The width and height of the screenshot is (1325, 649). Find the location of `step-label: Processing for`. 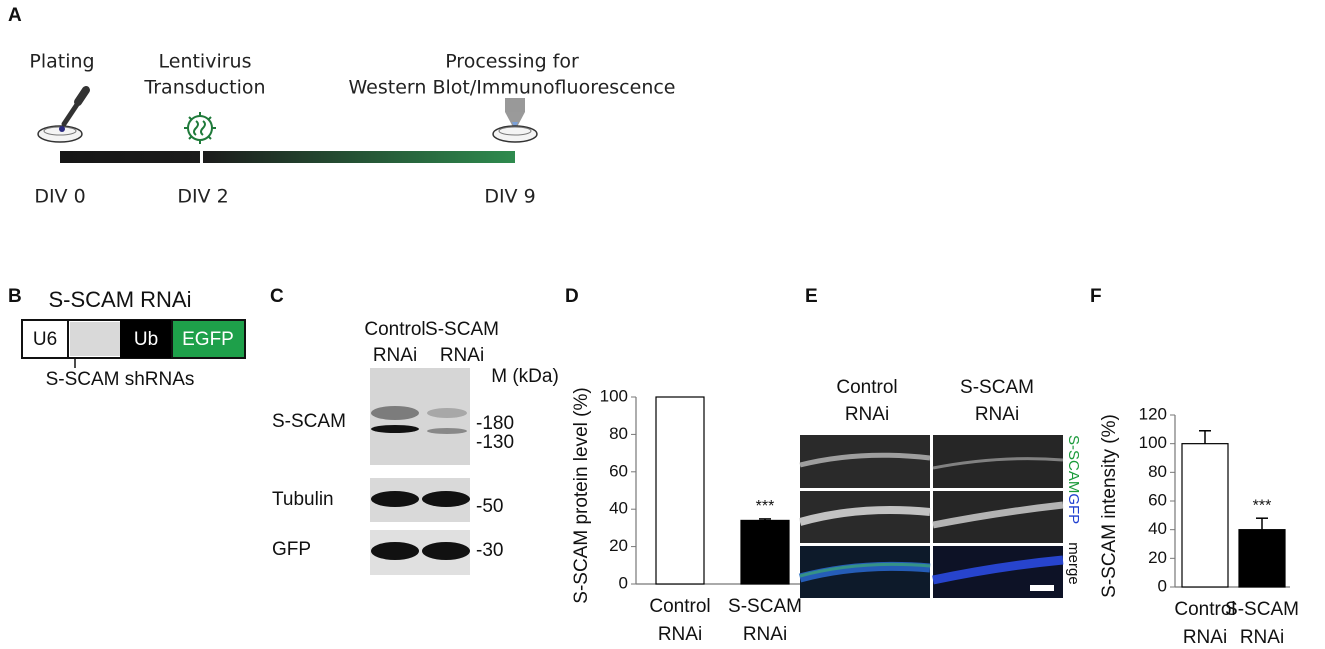

step-label: Processing for is located at coordinates (512, 62).